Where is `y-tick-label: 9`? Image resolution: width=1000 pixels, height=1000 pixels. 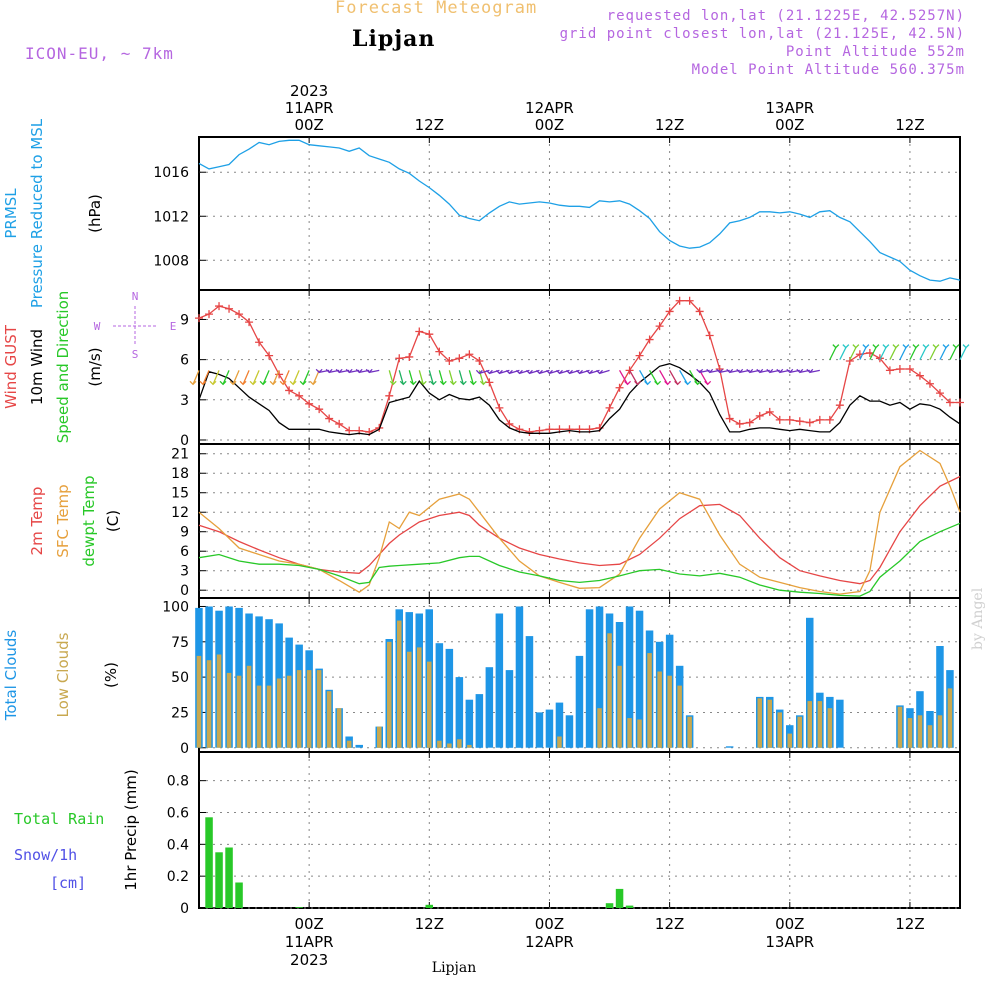
y-tick-label: 9 is located at coordinates (184, 320).